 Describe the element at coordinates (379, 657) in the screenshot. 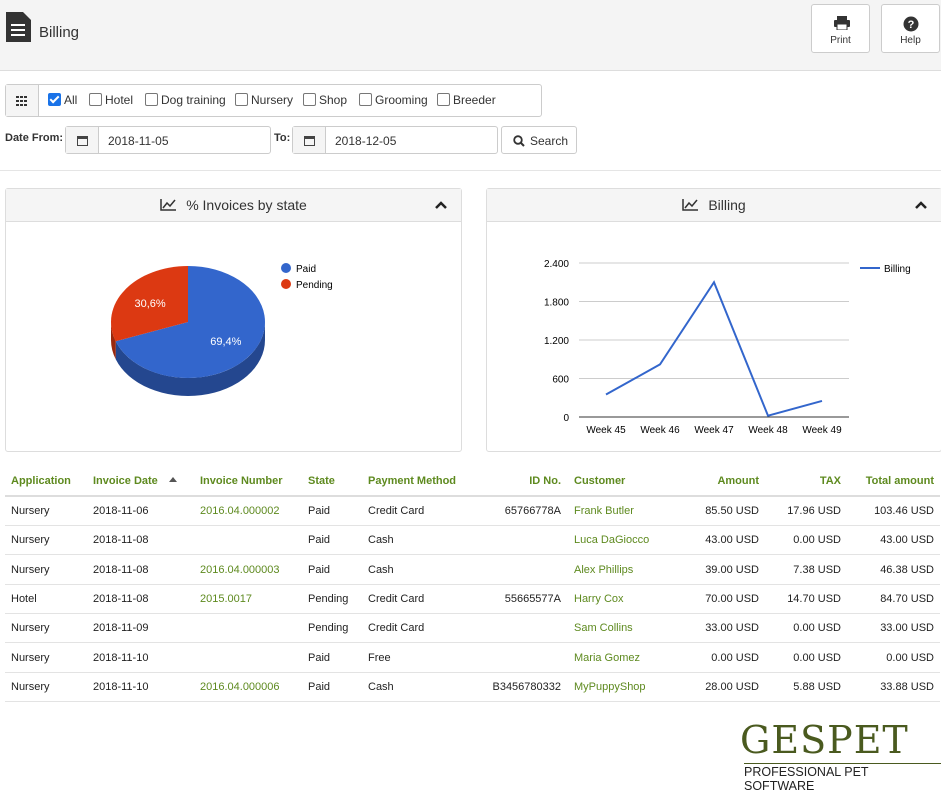

I see `table-cell: Free` at that location.